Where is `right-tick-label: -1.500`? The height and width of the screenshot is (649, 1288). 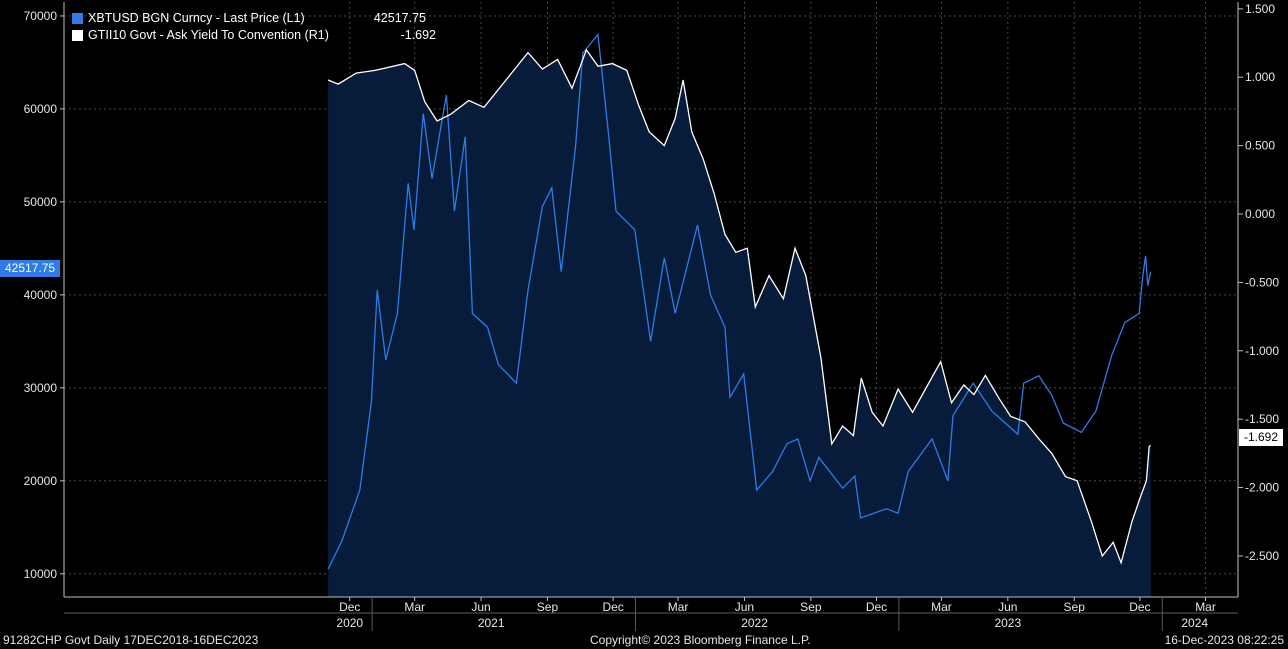 right-tick-label: -1.500 is located at coordinates (1262, 419).